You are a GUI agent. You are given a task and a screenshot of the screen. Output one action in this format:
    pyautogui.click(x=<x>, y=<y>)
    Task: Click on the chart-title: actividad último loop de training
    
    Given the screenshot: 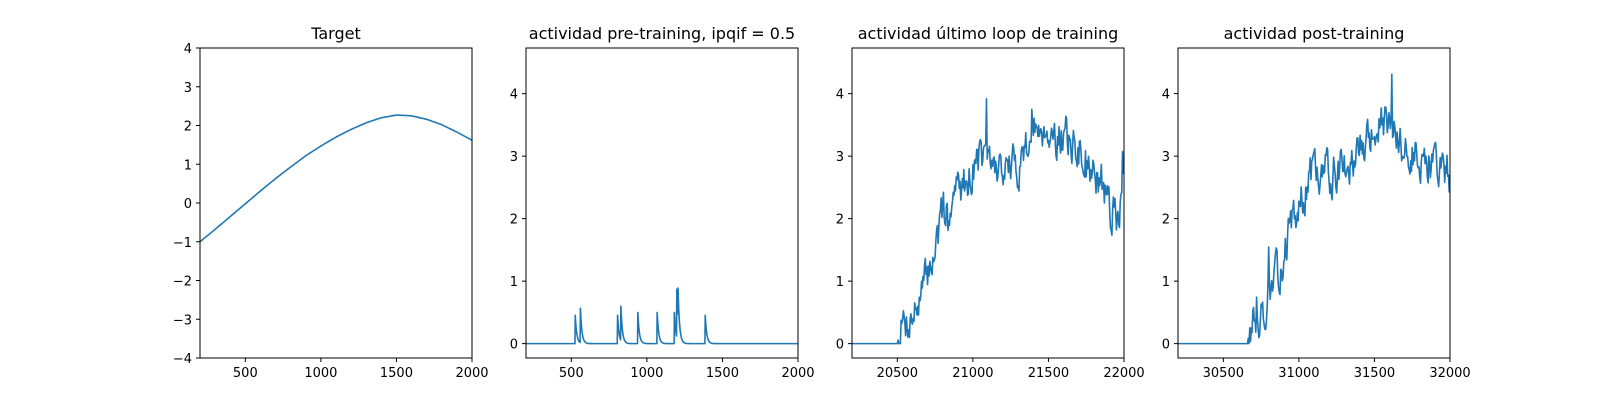 What is the action you would take?
    pyautogui.click(x=988, y=33)
    